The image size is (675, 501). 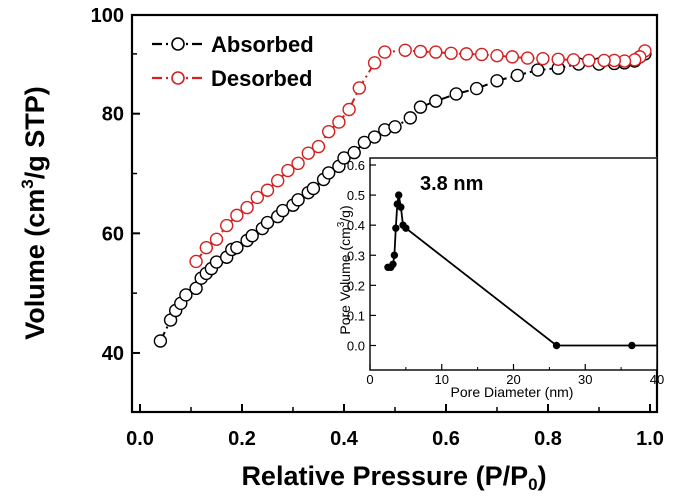 I want to click on inset-x-tick-label: 30, so click(x=585, y=379).